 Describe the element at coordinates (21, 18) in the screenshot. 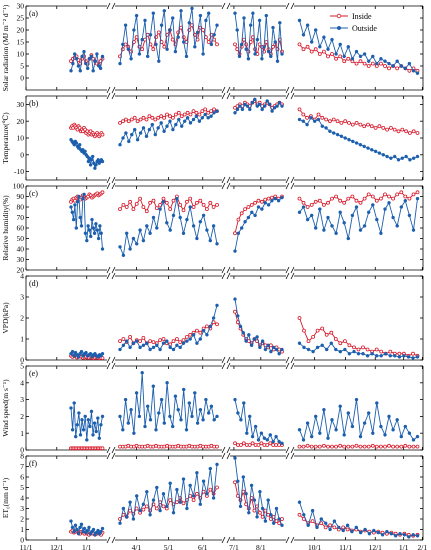

I see `y-tick-label: 25` at that location.